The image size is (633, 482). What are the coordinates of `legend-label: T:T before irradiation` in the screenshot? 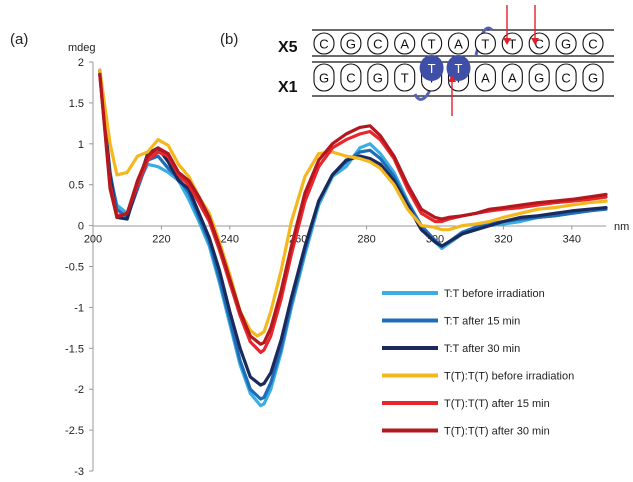 It's located at (494, 294).